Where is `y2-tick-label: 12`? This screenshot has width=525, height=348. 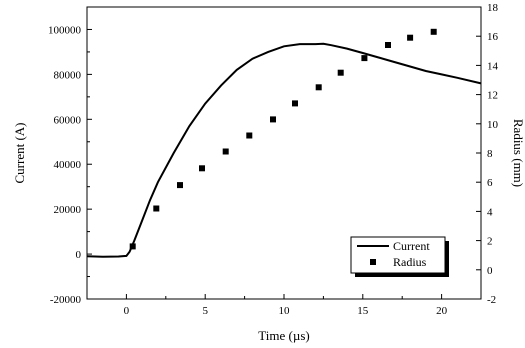
y2-tick-label: 12 is located at coordinates (492, 96).